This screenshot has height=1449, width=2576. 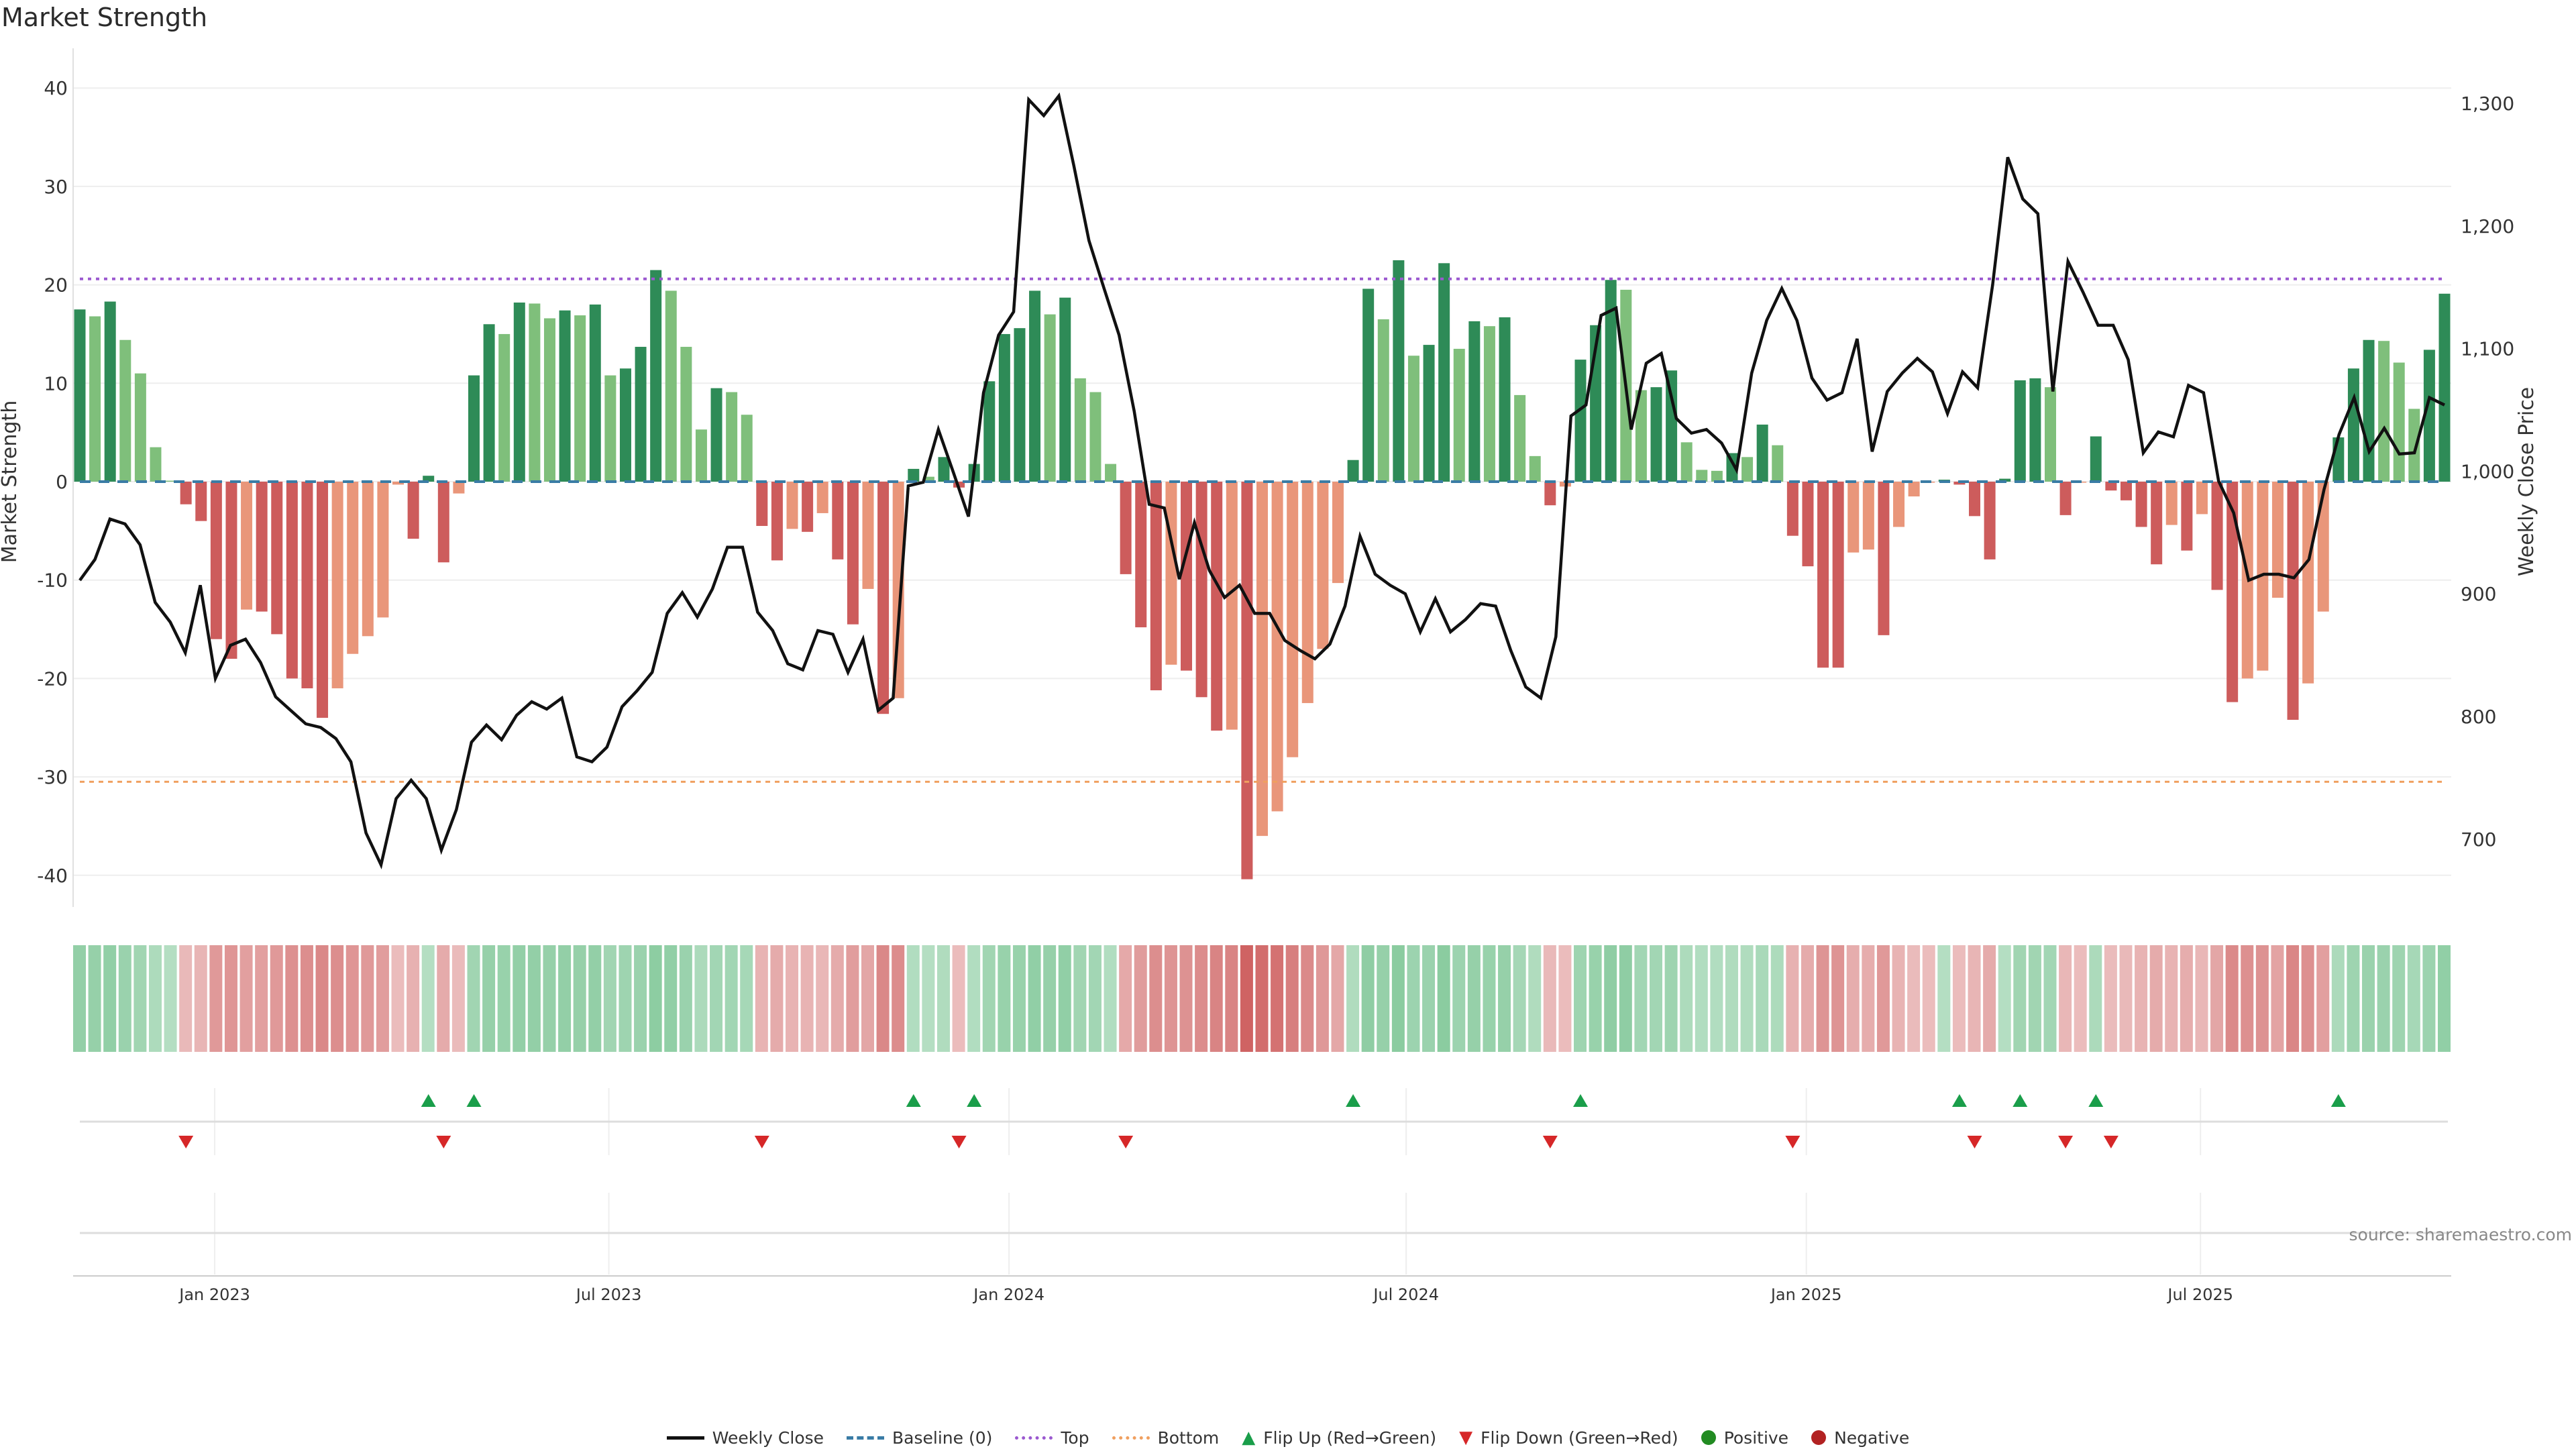 What do you see at coordinates (10, 481) in the screenshot?
I see `y-axis-title: Market Strength` at bounding box center [10, 481].